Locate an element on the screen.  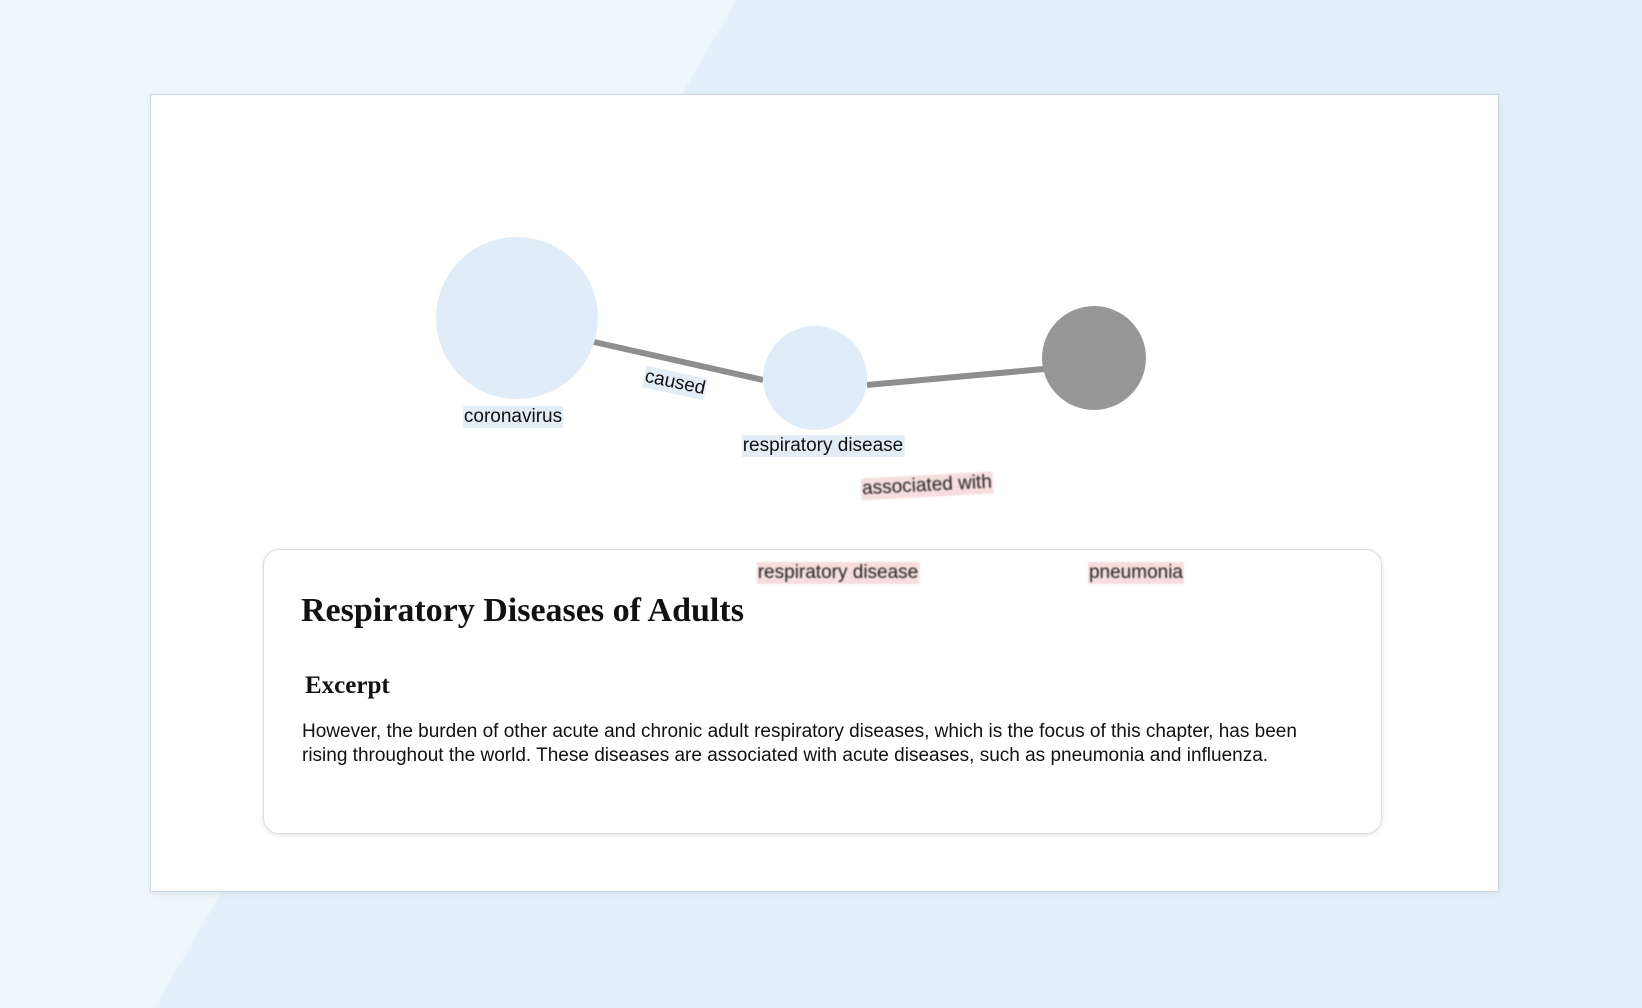
term-label: respiratory disease is located at coordinates (838, 573).